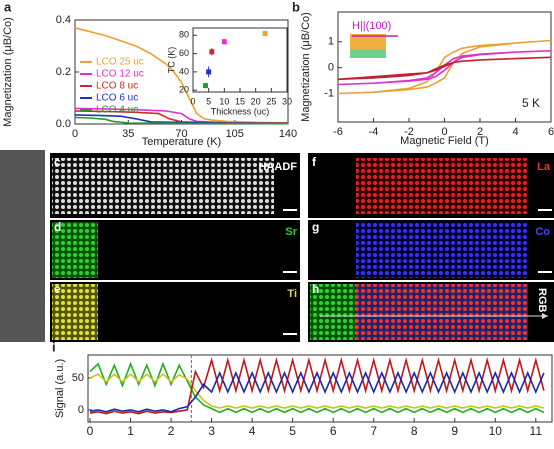 The height and width of the screenshot is (449, 554). I want to click on y-axis-label: TC (K), so click(171, 60).